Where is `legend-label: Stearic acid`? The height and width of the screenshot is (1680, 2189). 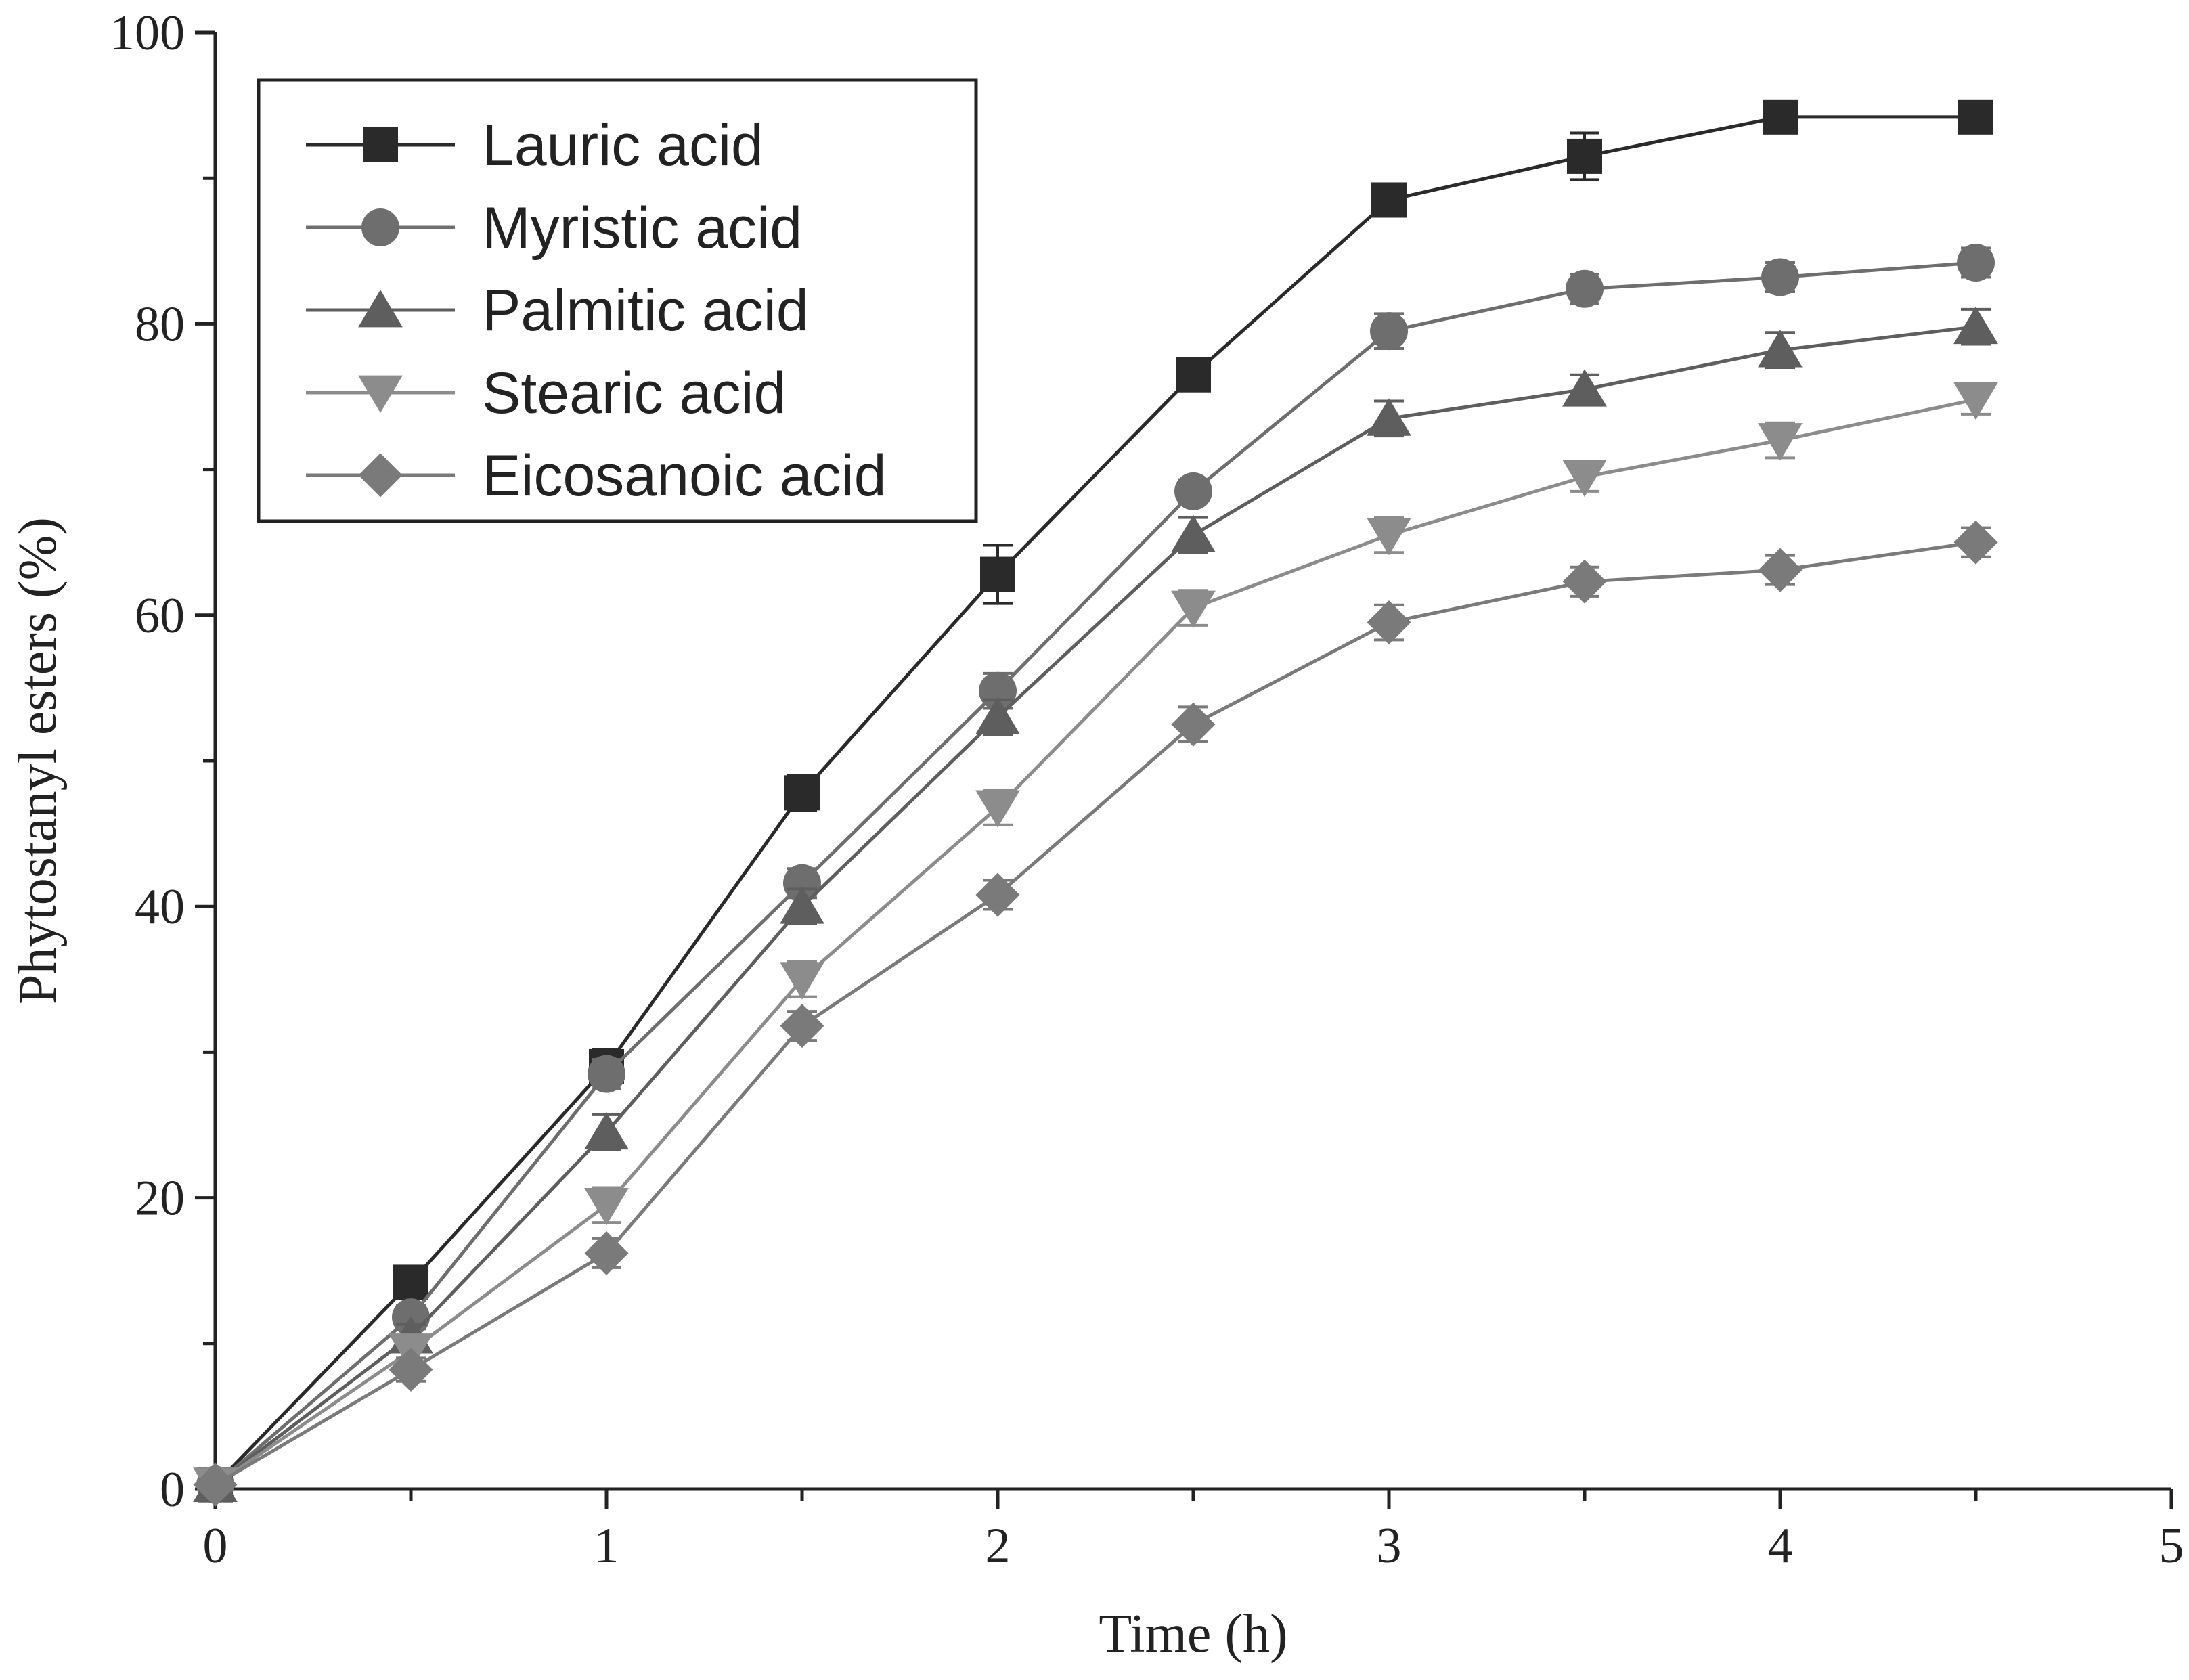
legend-label: Stearic acid is located at coordinates (634, 394).